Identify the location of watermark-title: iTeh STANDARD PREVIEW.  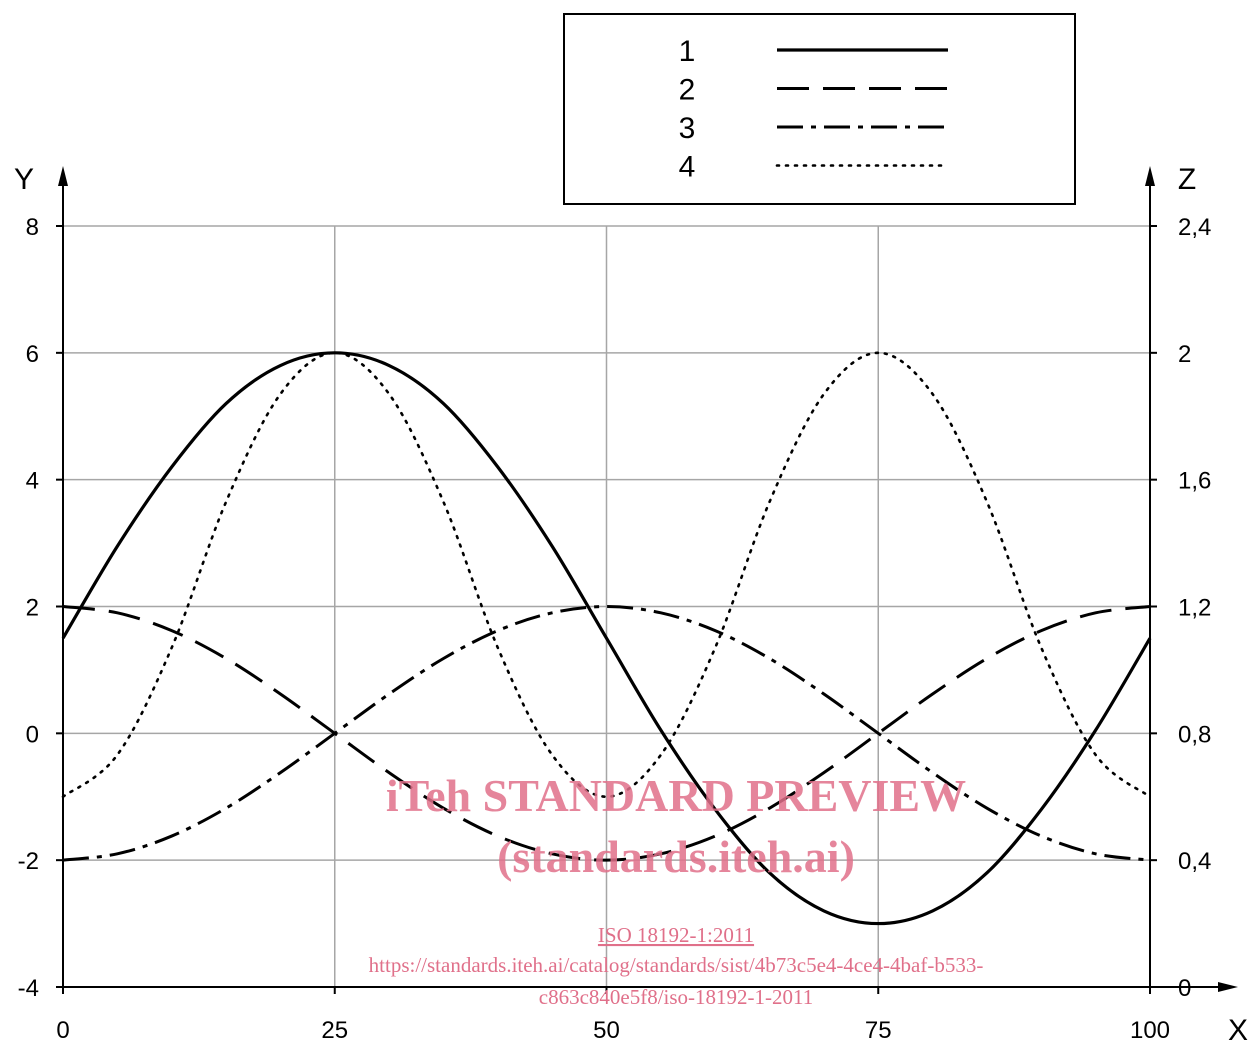
(676, 795).